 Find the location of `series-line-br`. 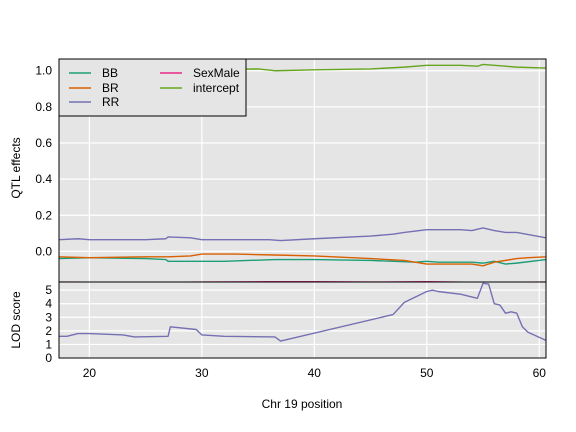

series-line-br is located at coordinates (302, 260).